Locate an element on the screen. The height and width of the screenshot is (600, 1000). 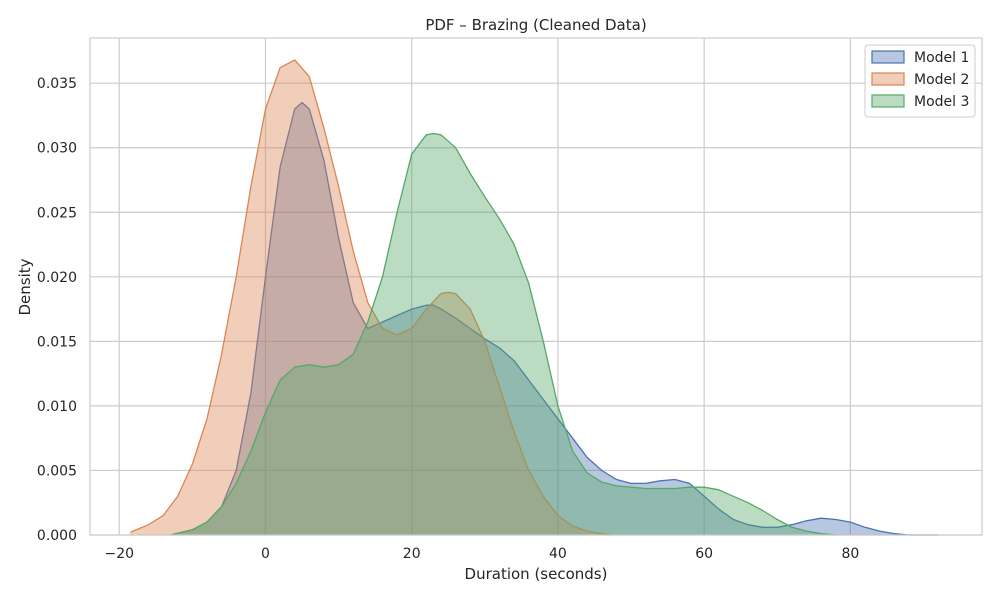
y-tick-label: 0.000 is located at coordinates (57, 536).